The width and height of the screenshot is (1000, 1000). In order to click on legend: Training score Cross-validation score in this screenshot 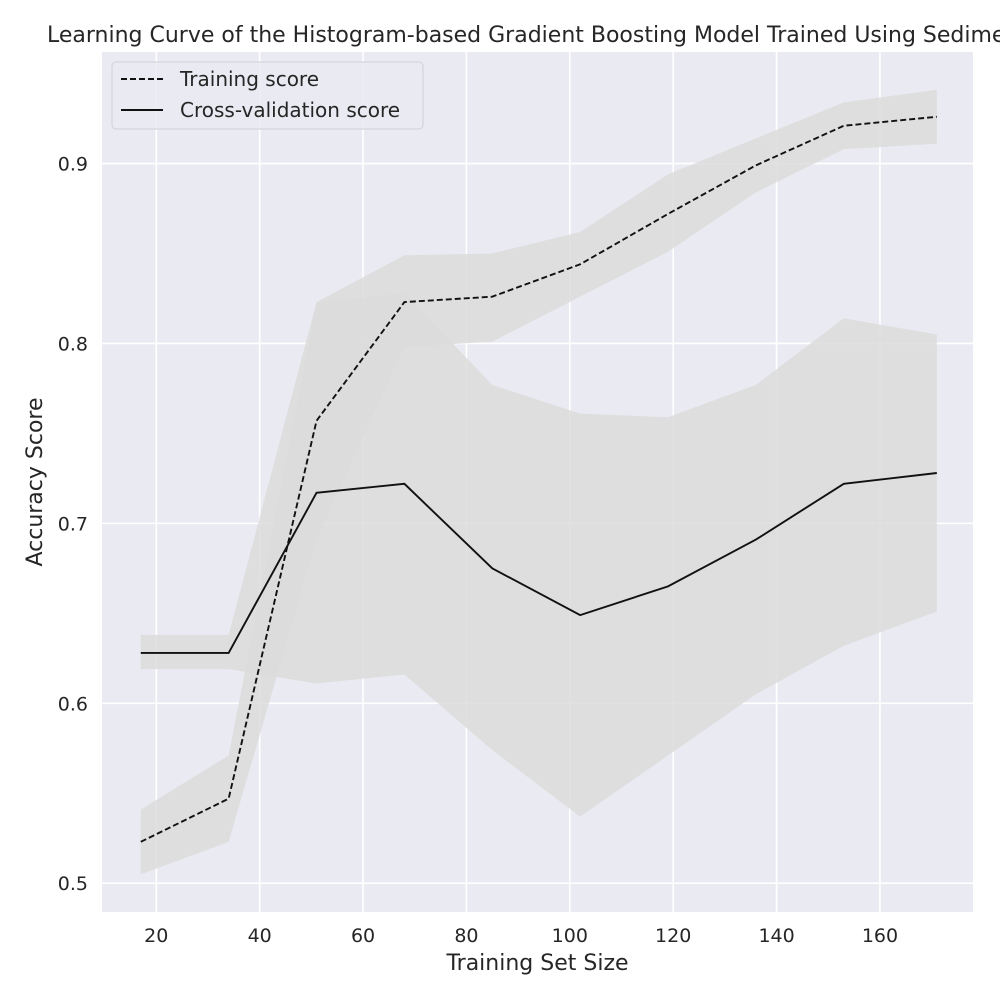, I will do `click(267, 95)`.